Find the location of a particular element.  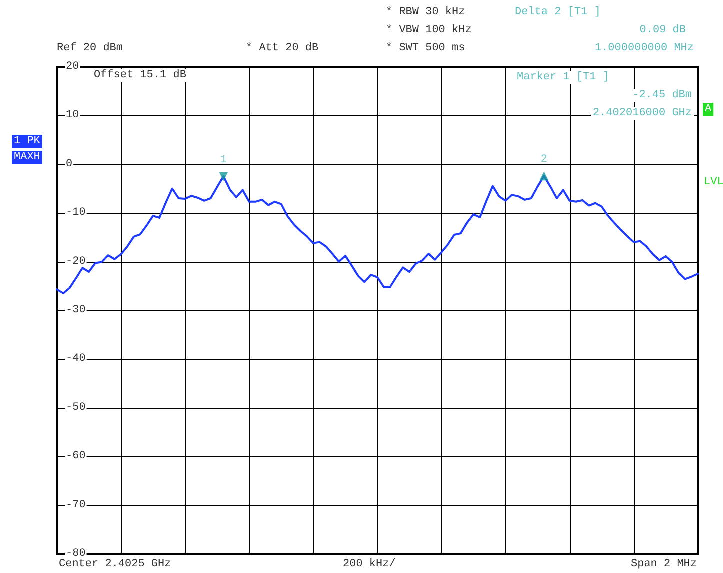

text: Center 2.4025 GHz is located at coordinates (115, 564).